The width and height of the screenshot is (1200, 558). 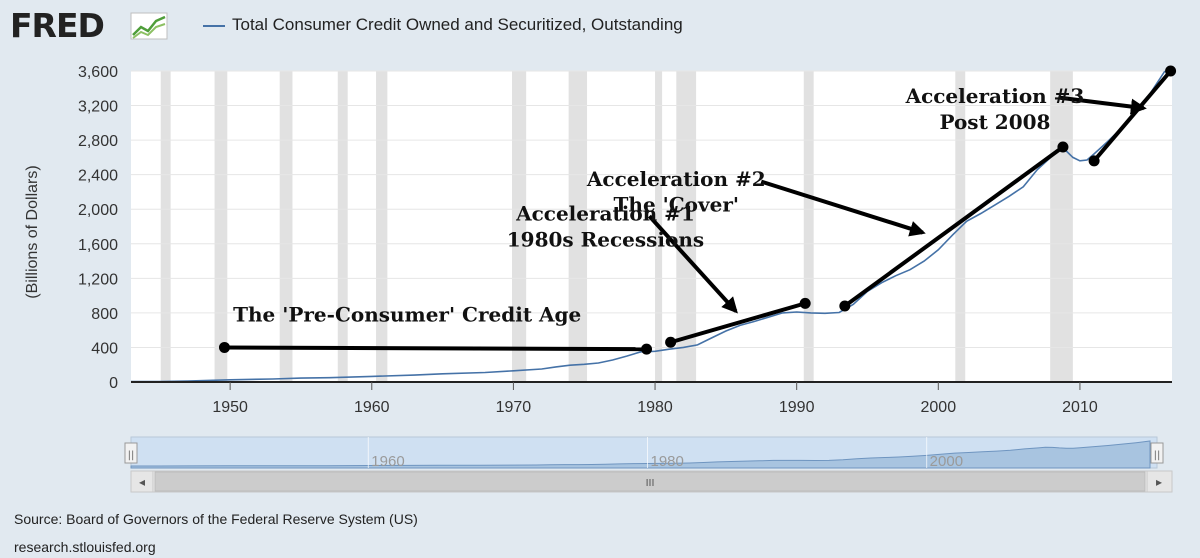 I want to click on source-link: research.stlouisfed.org, so click(x=85, y=547).